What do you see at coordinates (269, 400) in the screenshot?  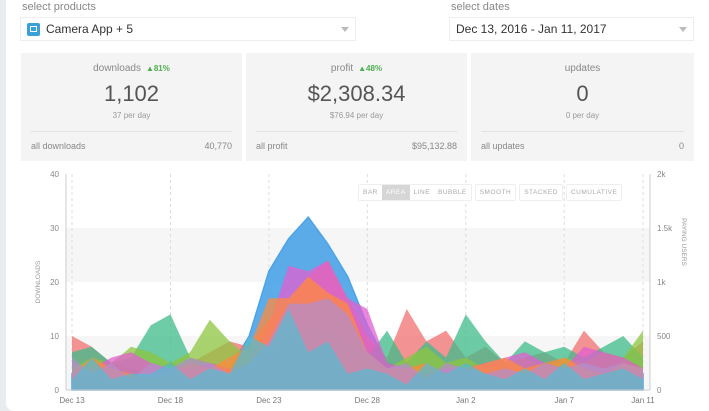 I see `x-tick-label: Dec 23` at bounding box center [269, 400].